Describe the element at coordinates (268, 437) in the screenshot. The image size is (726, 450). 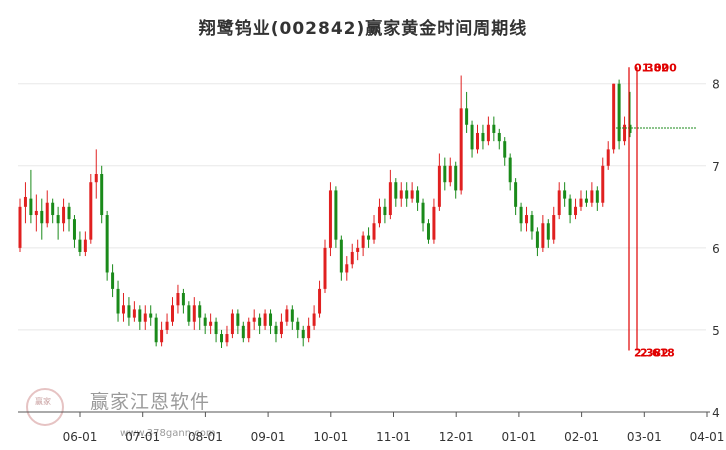
I see `x-tick-label: 09-01` at that location.